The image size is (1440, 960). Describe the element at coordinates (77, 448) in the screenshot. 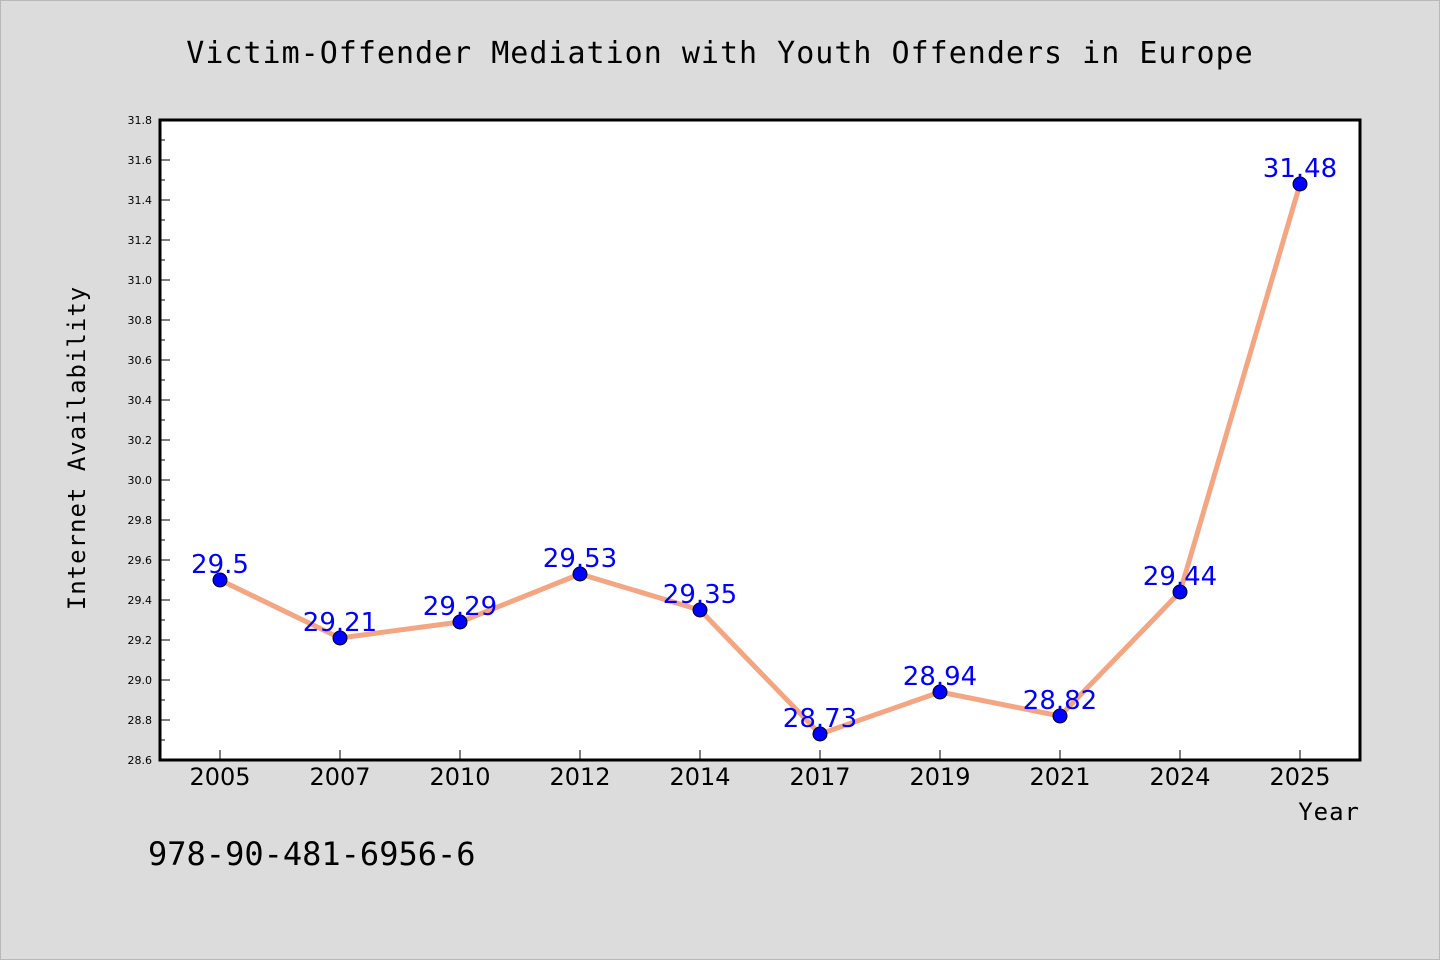

I see `y-axis-title: Internet Availability` at that location.